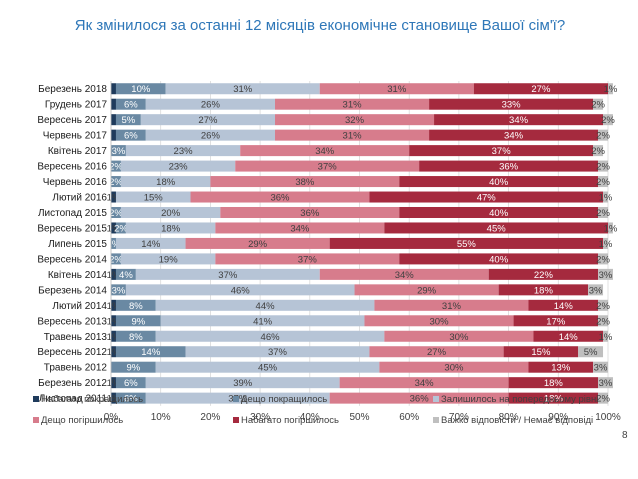 This screenshot has height=479, width=638. I want to click on category-label: Березень 2012, so click(72, 383).